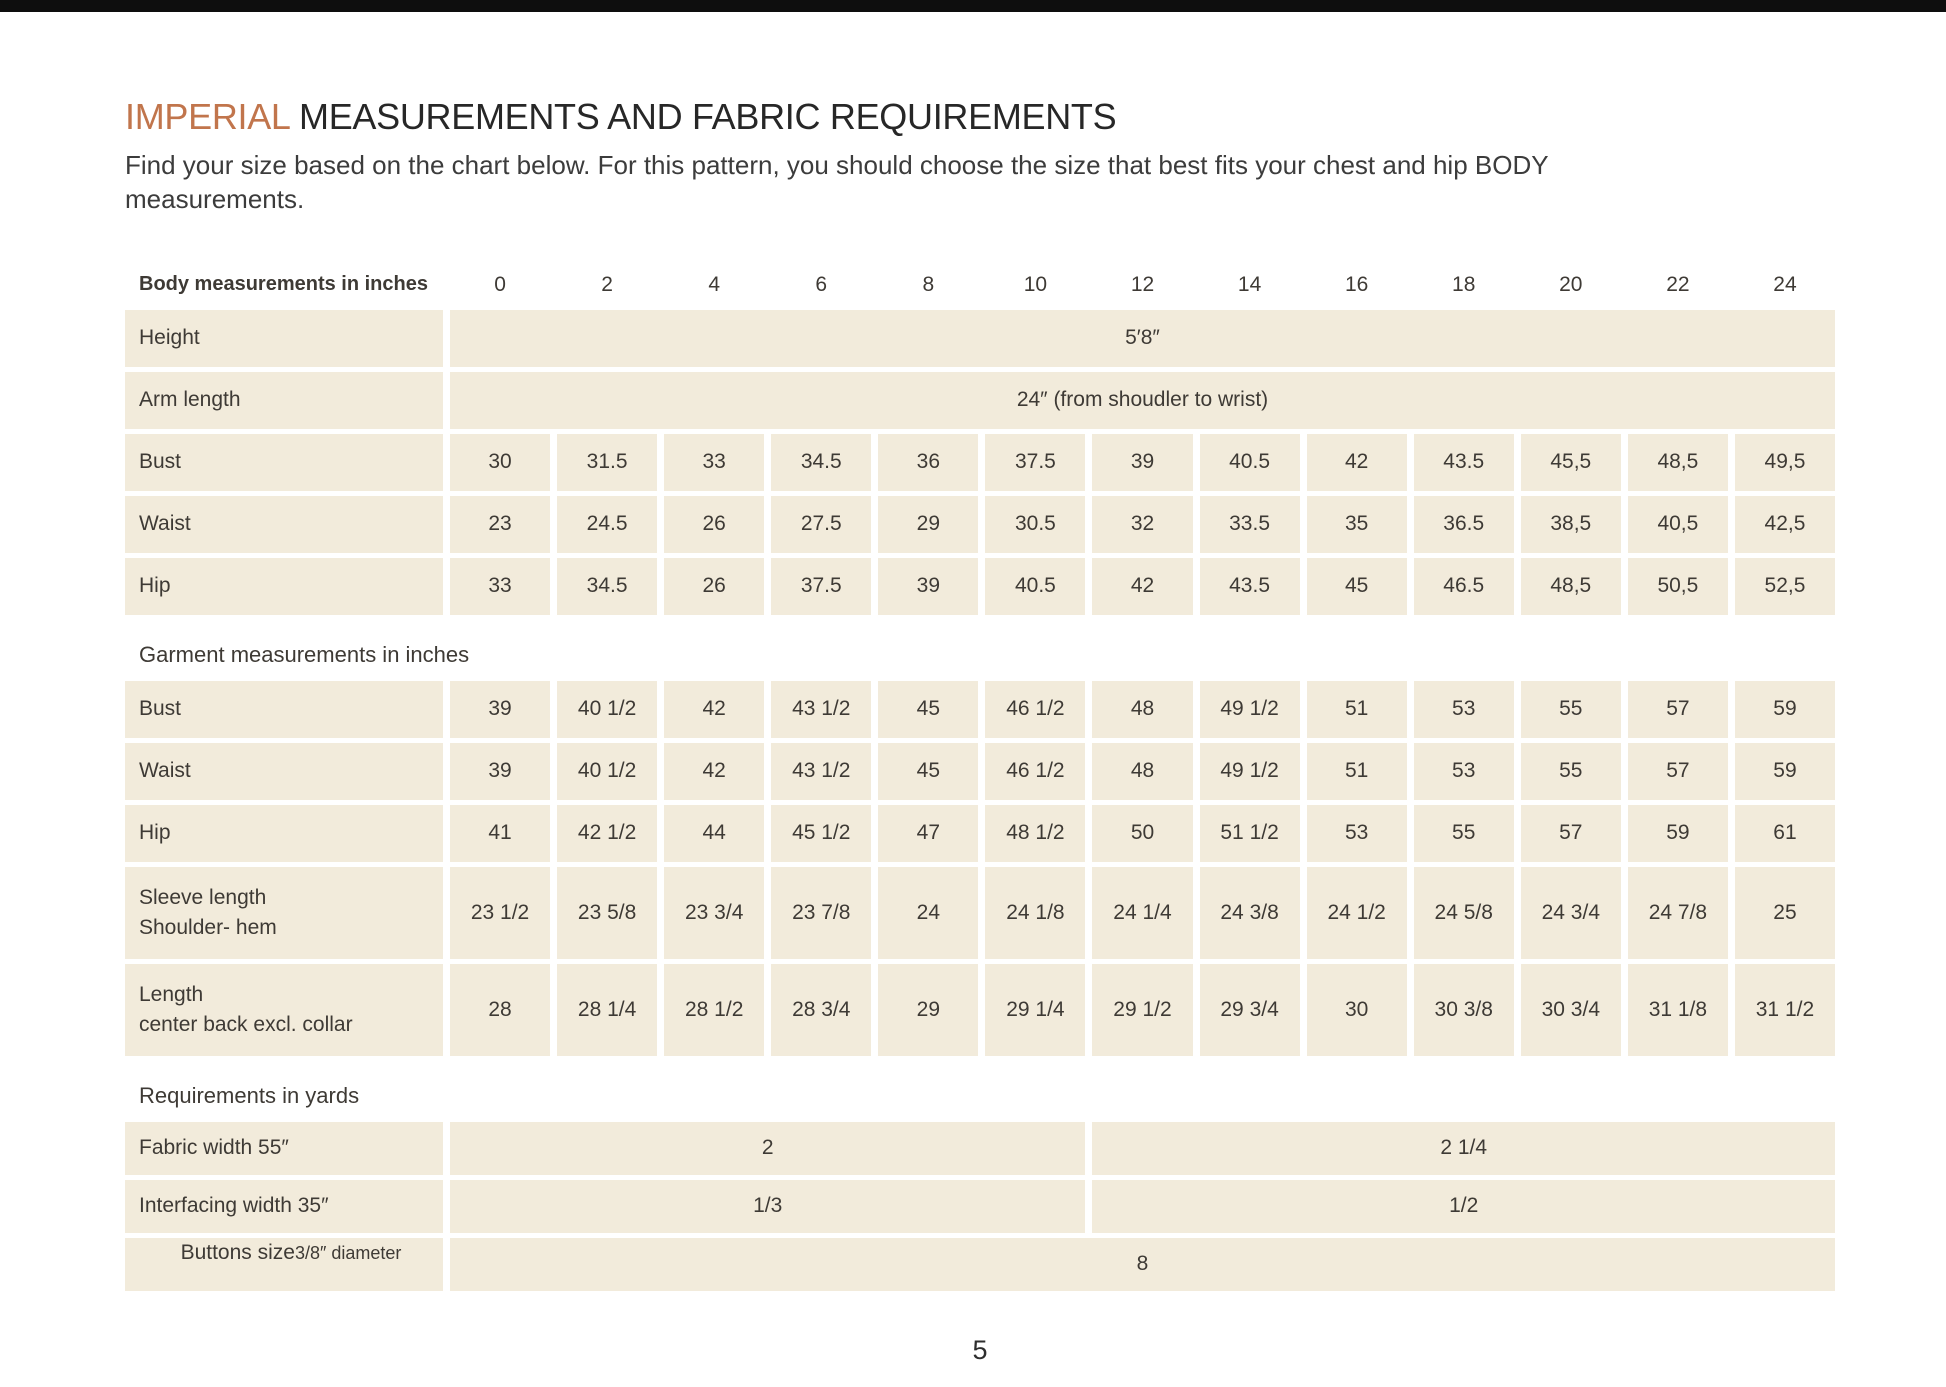 The width and height of the screenshot is (1946, 1387). What do you see at coordinates (714, 912) in the screenshot?
I see `value-cell: 23 3/4` at bounding box center [714, 912].